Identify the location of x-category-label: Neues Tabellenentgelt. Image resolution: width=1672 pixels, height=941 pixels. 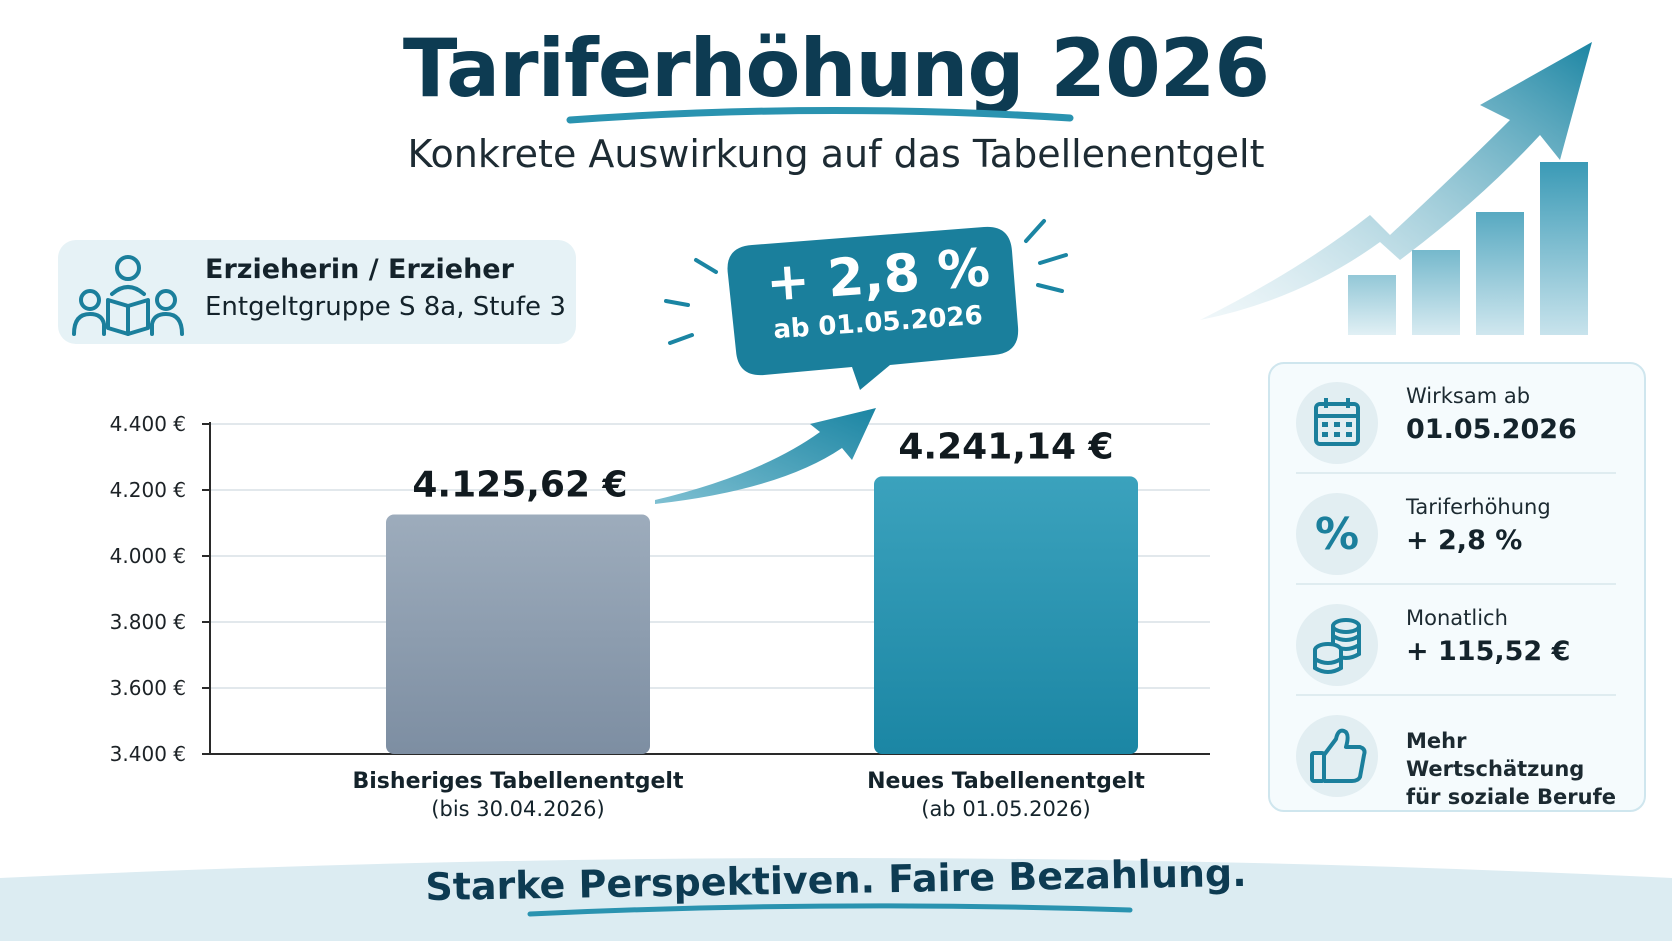
(1006, 781).